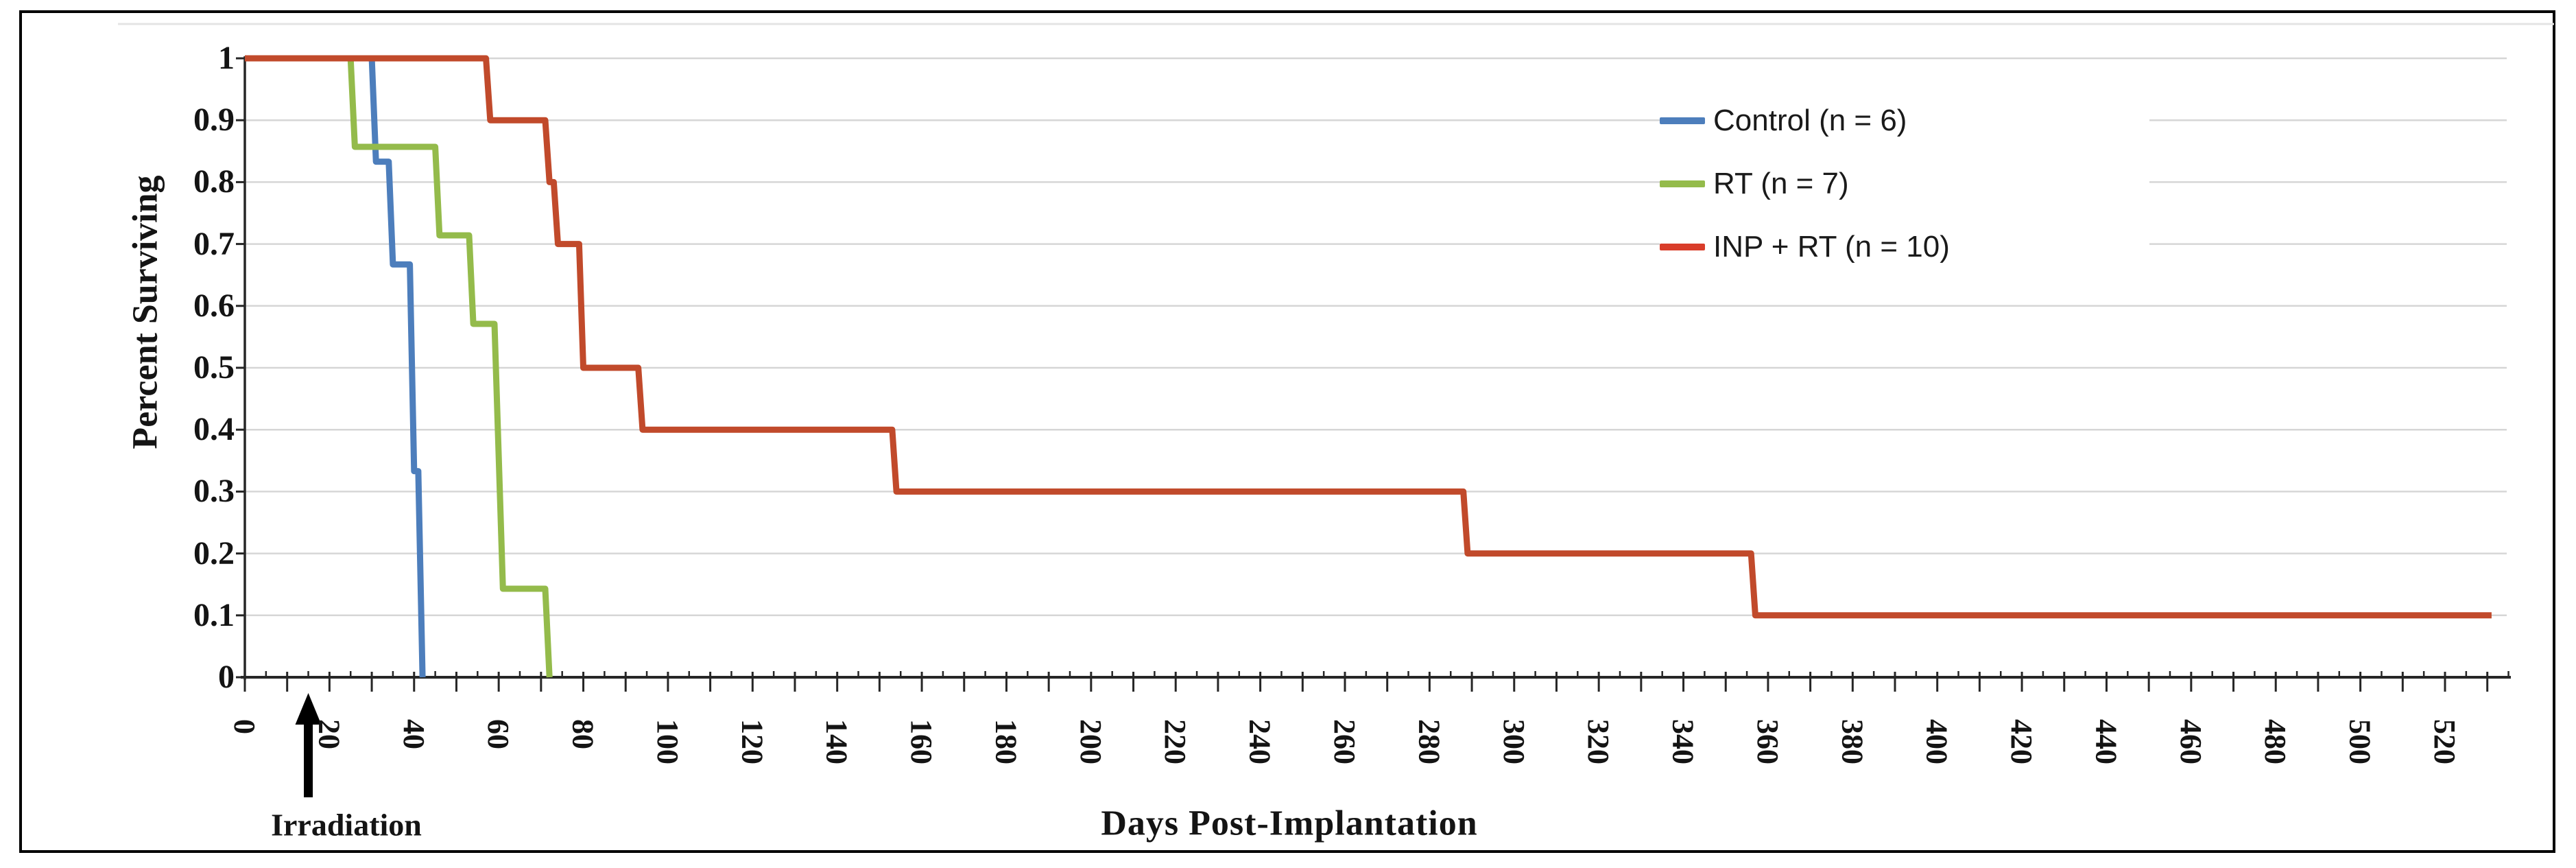 Image resolution: width=2576 pixels, height=868 pixels. I want to click on legend-row-2: INP + RT (n = 10), so click(1904, 247).